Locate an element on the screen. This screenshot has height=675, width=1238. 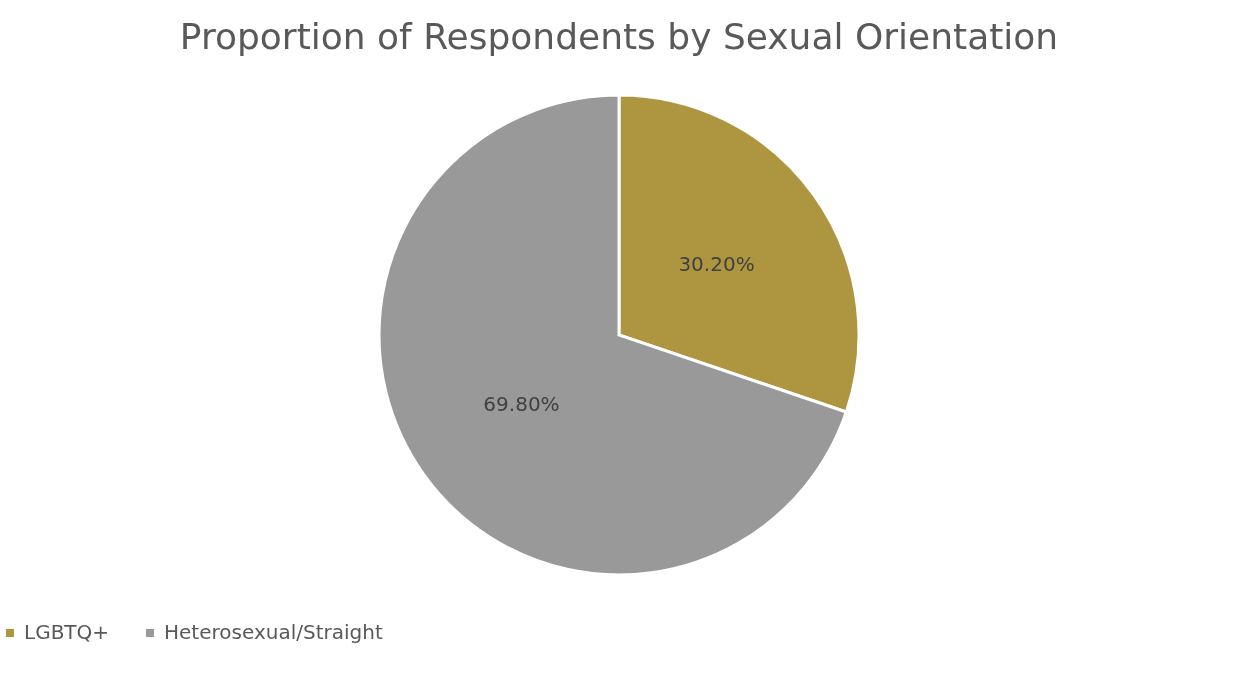
data-label: 69.80% is located at coordinates (521, 403).